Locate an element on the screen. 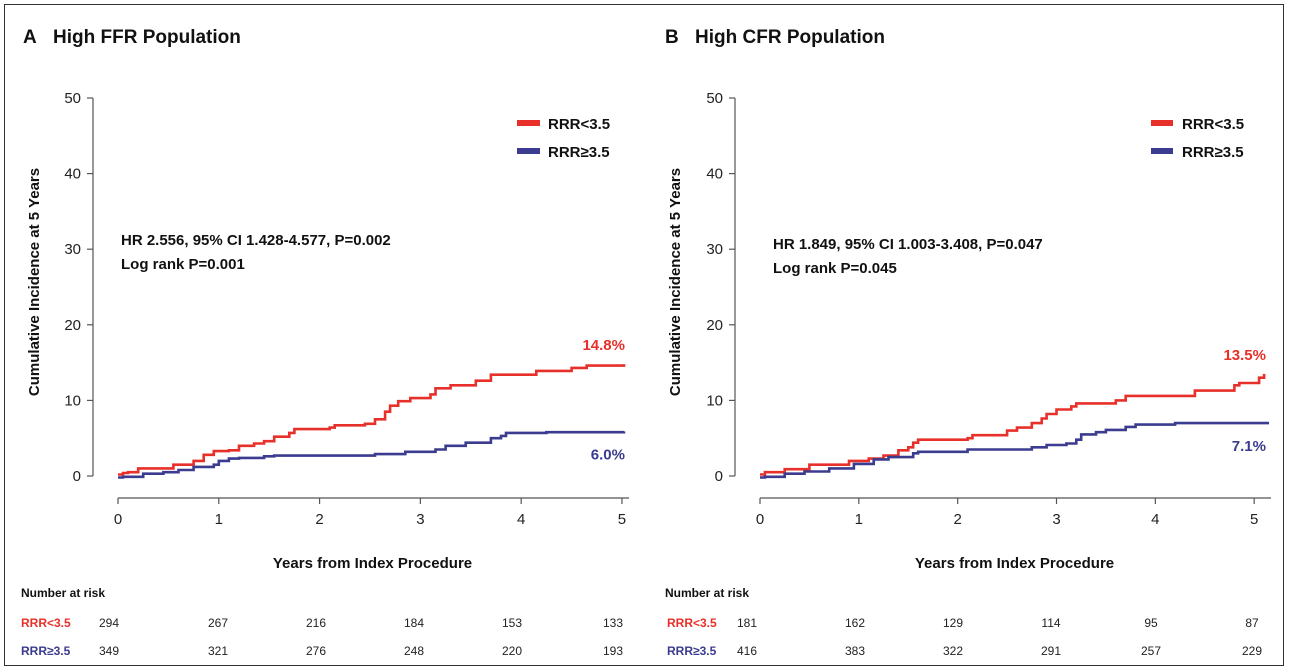  panel-b-x-tick-label: 4 is located at coordinates (1155, 519).